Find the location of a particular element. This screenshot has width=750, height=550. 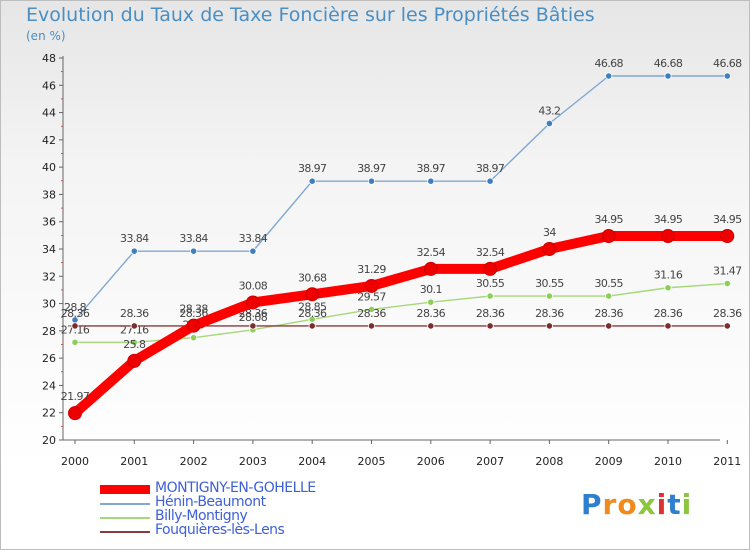

data-label: 30.1 is located at coordinates (431, 289).